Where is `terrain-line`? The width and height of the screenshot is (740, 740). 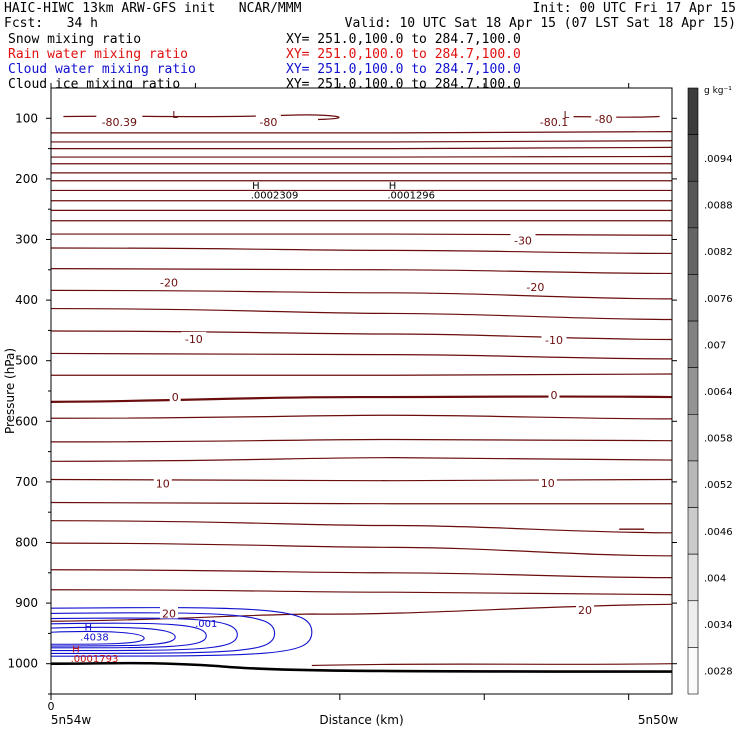
terrain-line is located at coordinates (361, 667).